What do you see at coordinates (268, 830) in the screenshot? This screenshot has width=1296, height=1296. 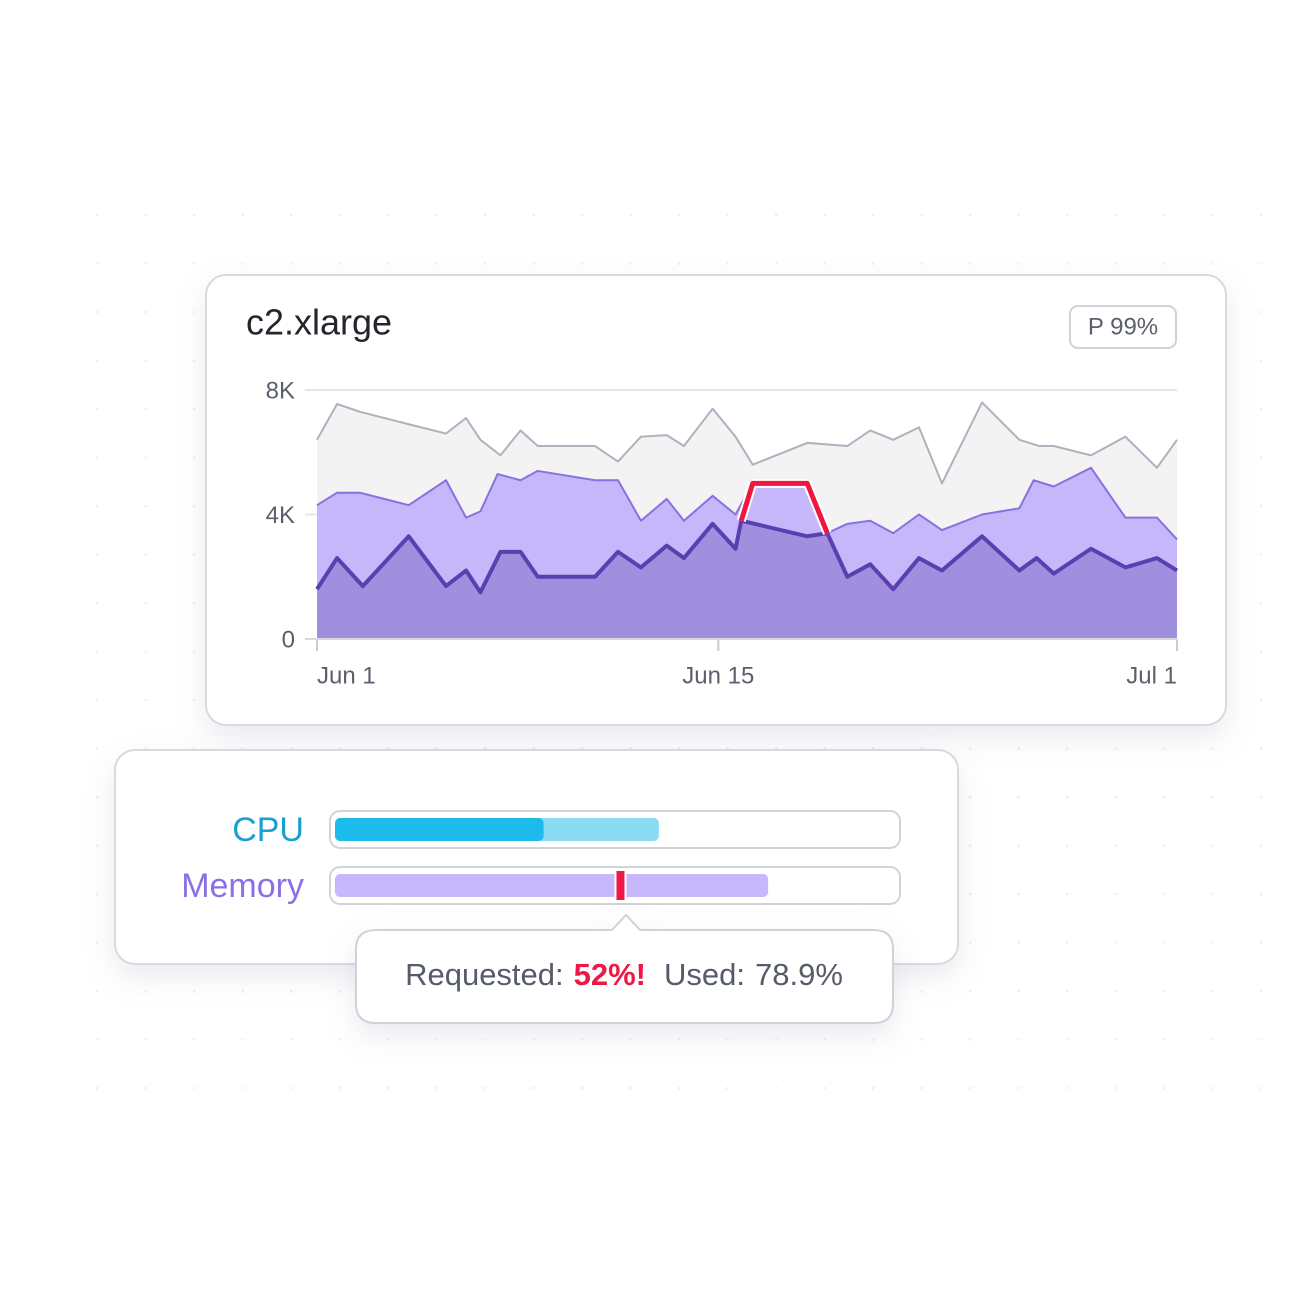 I see `resource-label: CPU` at bounding box center [268, 830].